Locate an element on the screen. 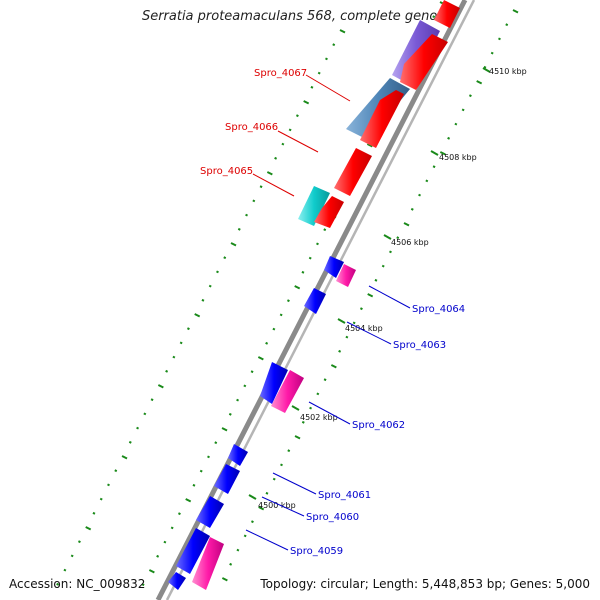 The image size is (600, 600). gene-label-spro-4061: Spro_4061 is located at coordinates (344, 495).